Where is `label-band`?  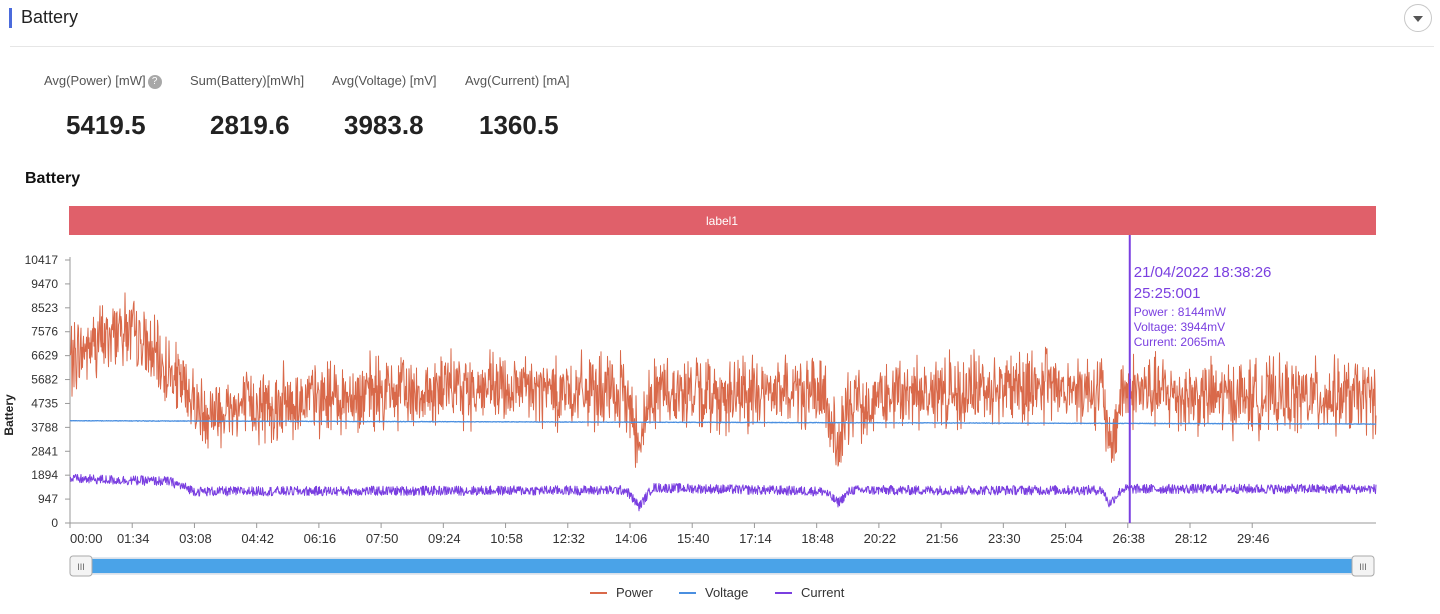
label-band is located at coordinates (722, 220).